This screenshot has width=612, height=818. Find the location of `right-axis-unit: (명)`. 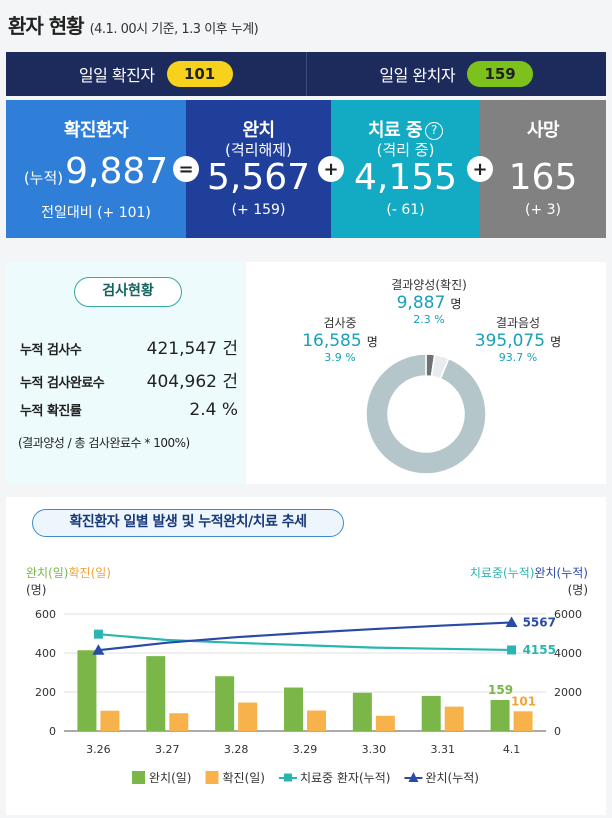

right-axis-unit: (명) is located at coordinates (578, 590).